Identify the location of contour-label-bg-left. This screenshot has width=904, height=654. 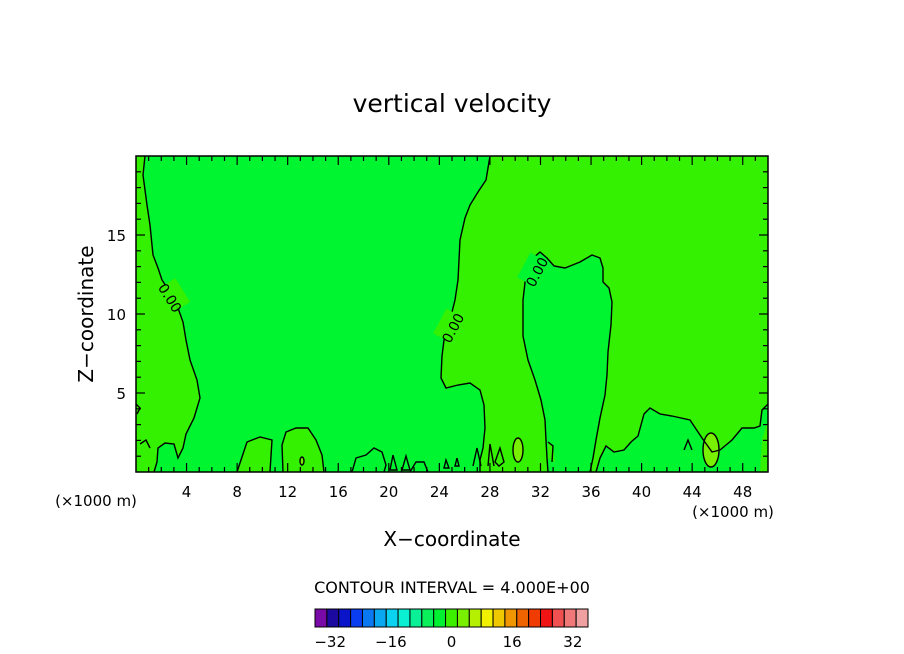
(177, 294).